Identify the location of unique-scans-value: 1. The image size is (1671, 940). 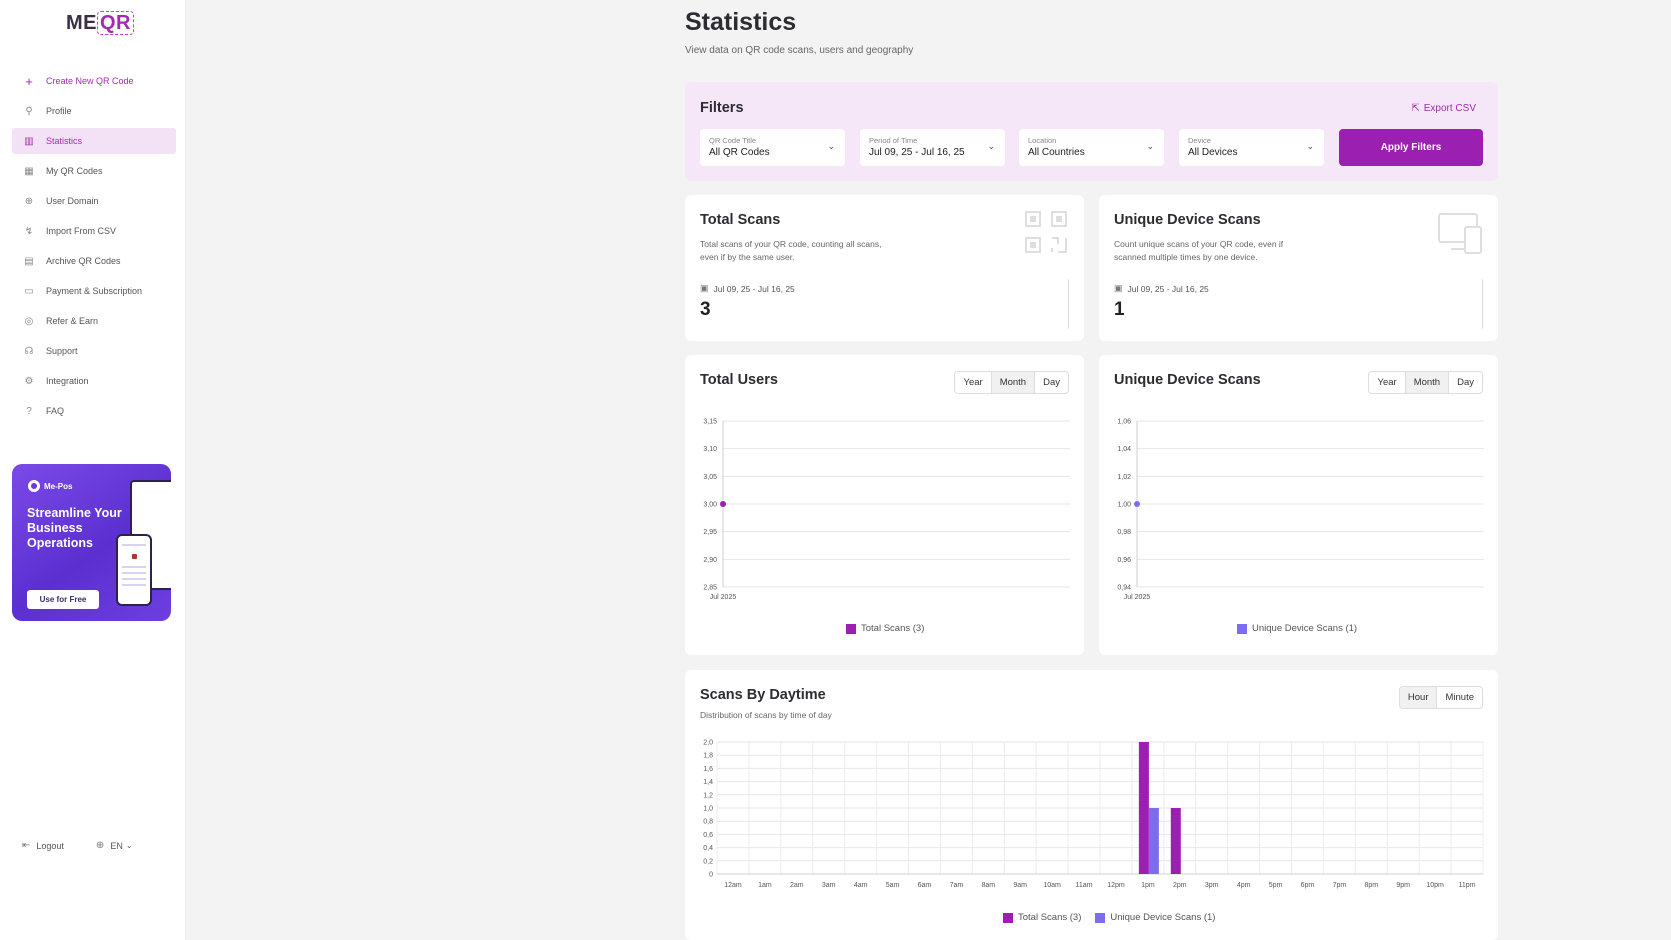
(1119, 309).